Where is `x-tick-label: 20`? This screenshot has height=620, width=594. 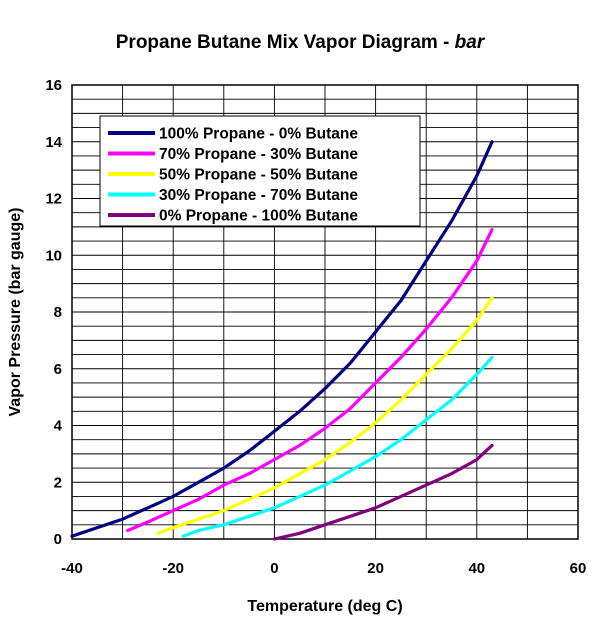 x-tick-label: 20 is located at coordinates (375, 568).